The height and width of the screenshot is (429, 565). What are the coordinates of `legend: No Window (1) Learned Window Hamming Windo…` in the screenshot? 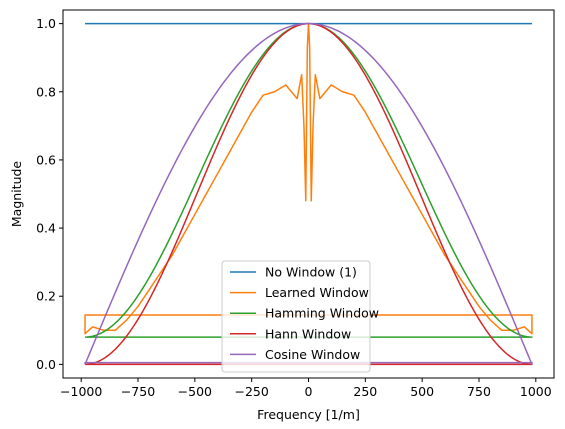 It's located at (300, 316).